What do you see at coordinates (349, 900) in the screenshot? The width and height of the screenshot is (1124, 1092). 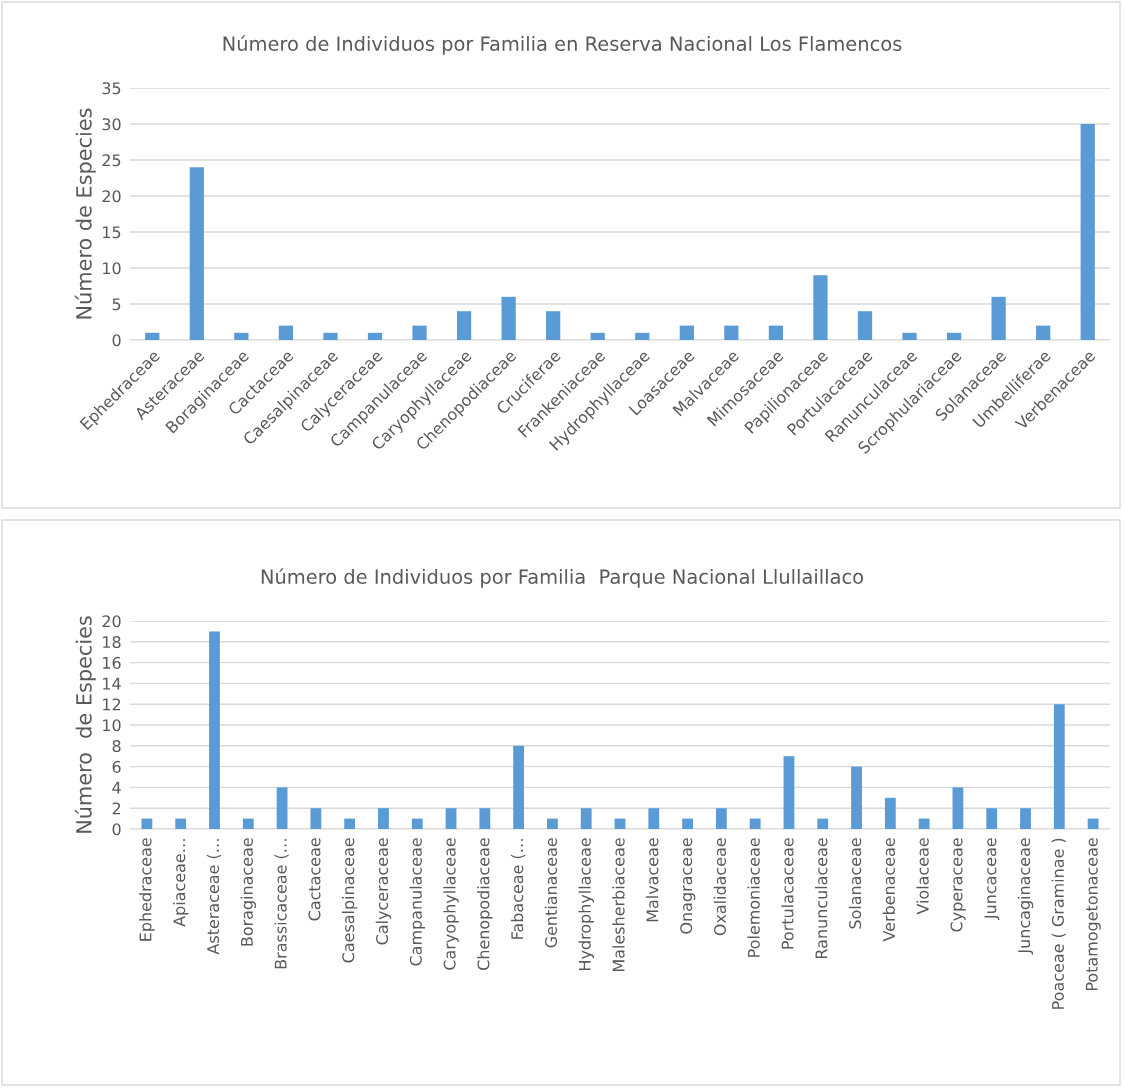 I see `x-tick-label: Caesalpinaceae` at bounding box center [349, 900].